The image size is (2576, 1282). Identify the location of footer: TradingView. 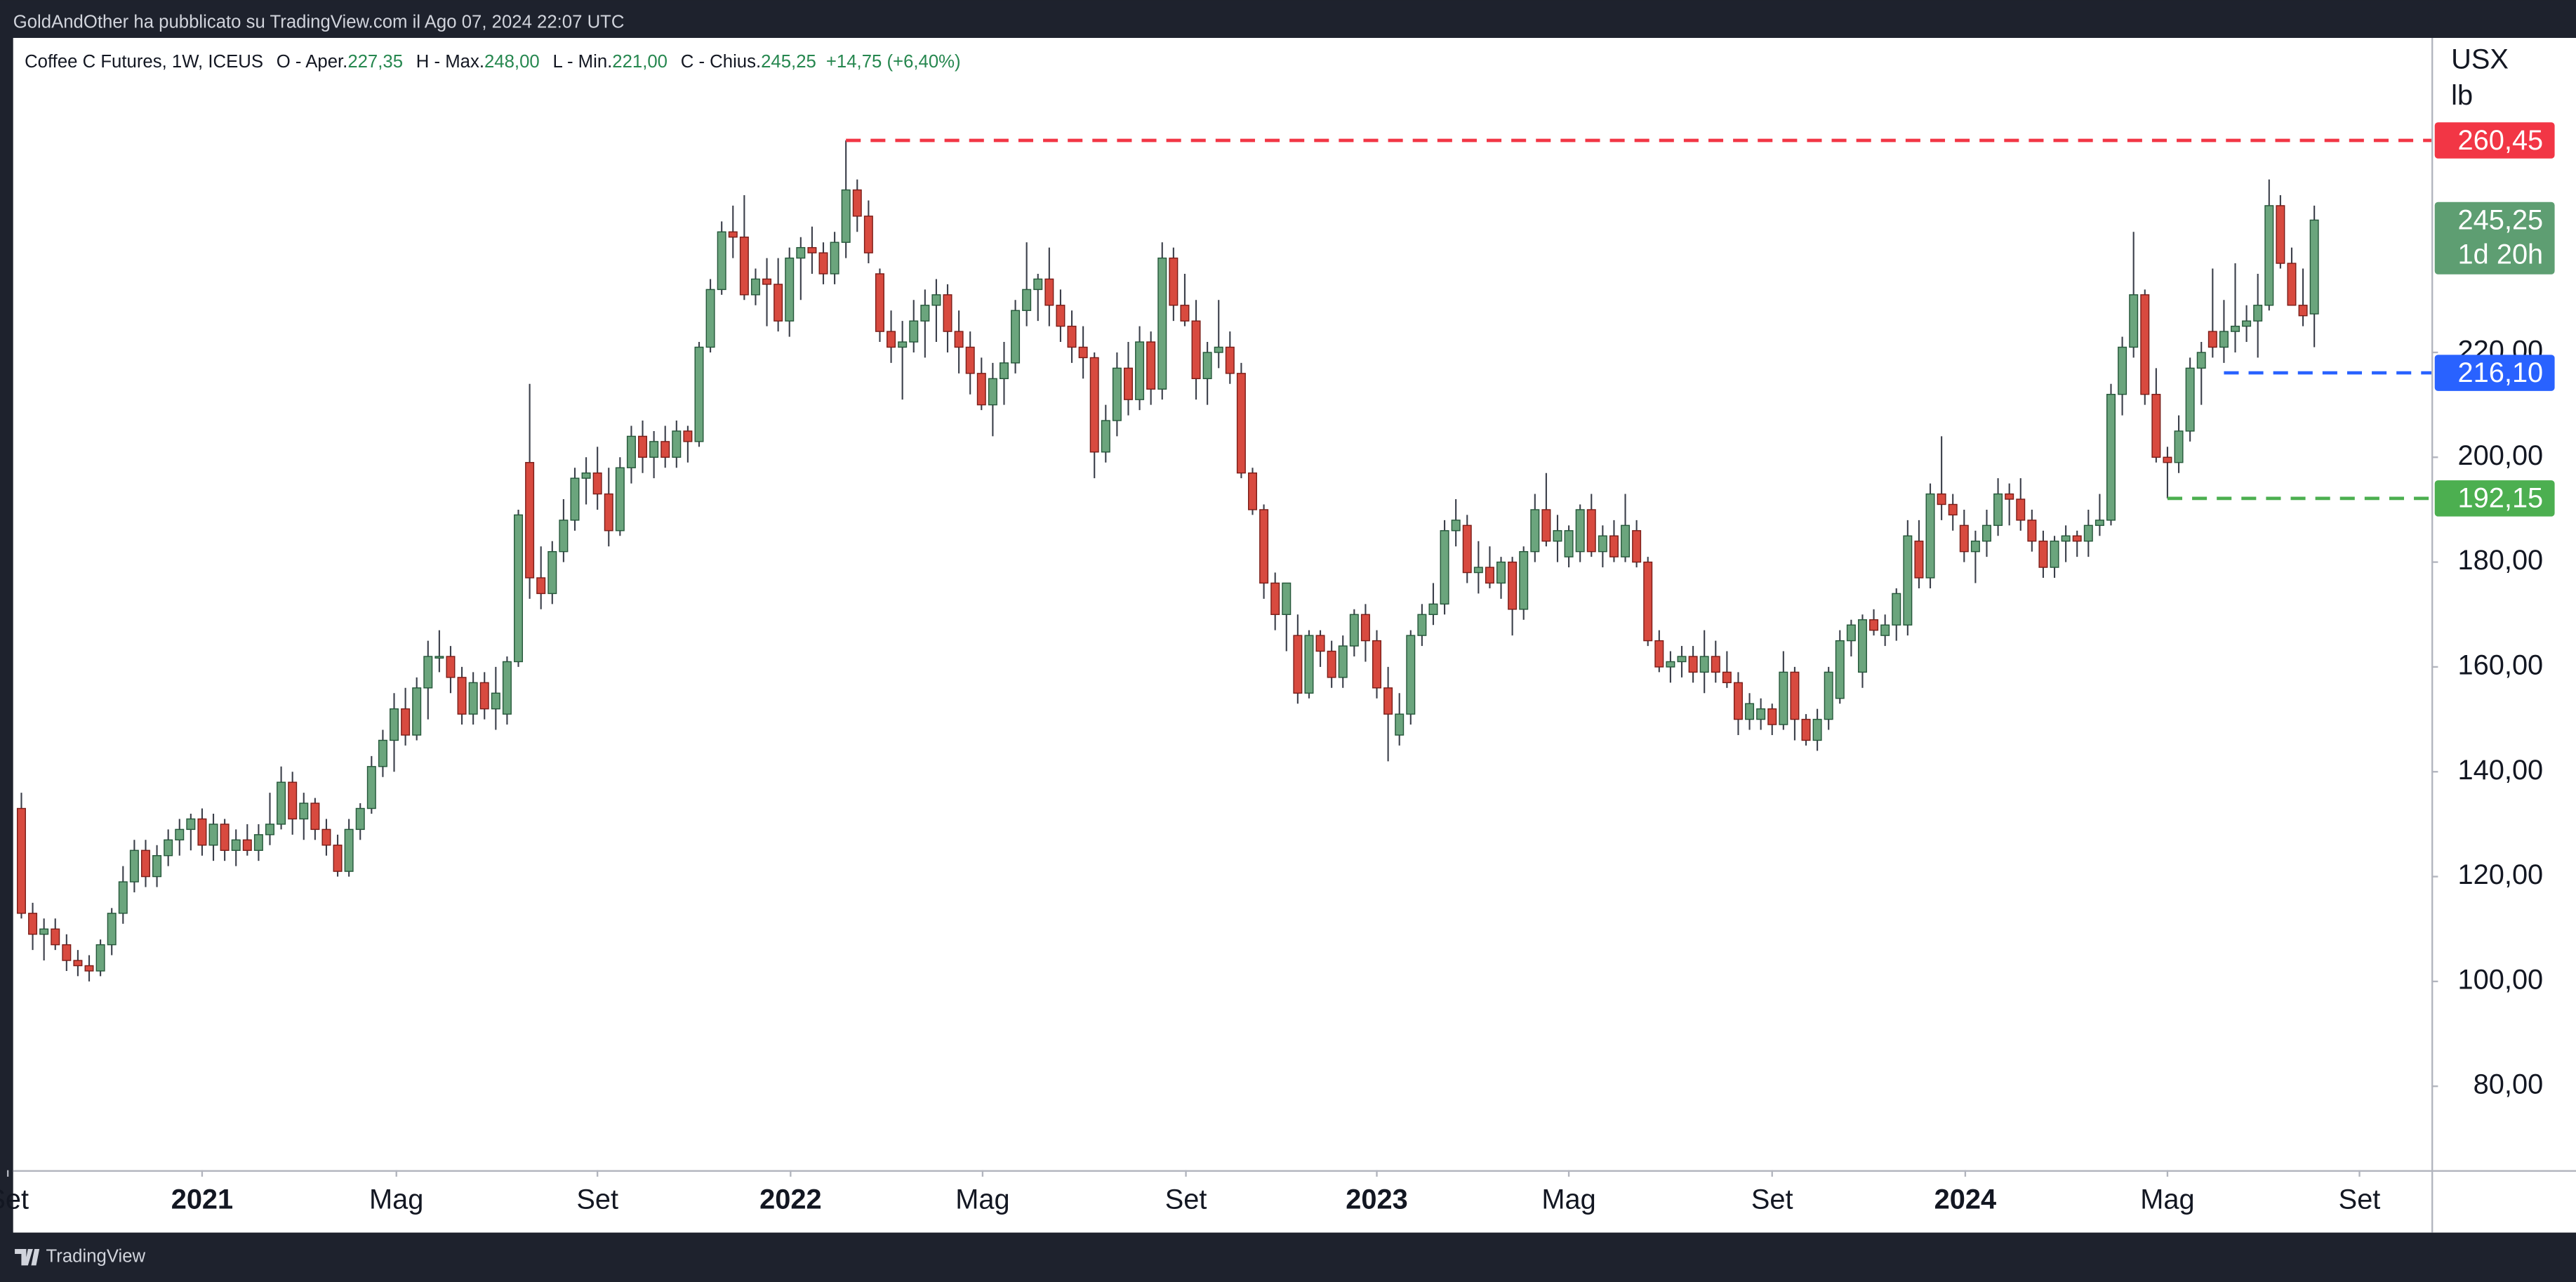
(81, 1257).